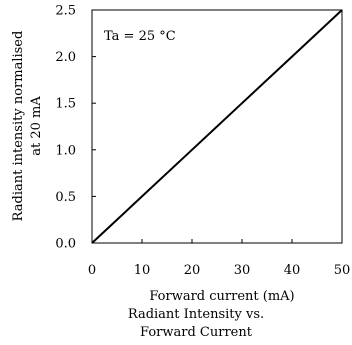  I want to click on y-tick-label: 1.0, so click(65, 150).